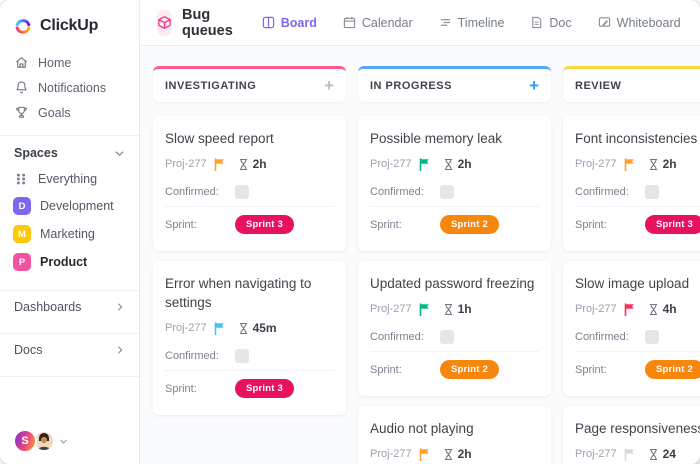 Image resolution: width=700 pixels, height=464 pixels. What do you see at coordinates (77, 206) in the screenshot?
I see `space-label: Development` at bounding box center [77, 206].